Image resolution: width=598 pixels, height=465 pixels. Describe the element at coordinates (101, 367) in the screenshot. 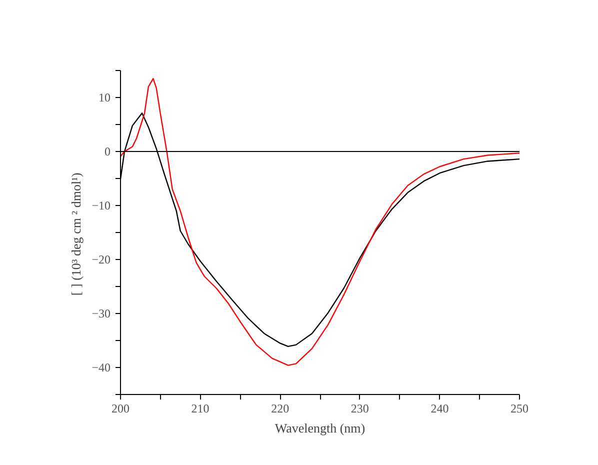

I see `y-tick-label: −40` at that location.